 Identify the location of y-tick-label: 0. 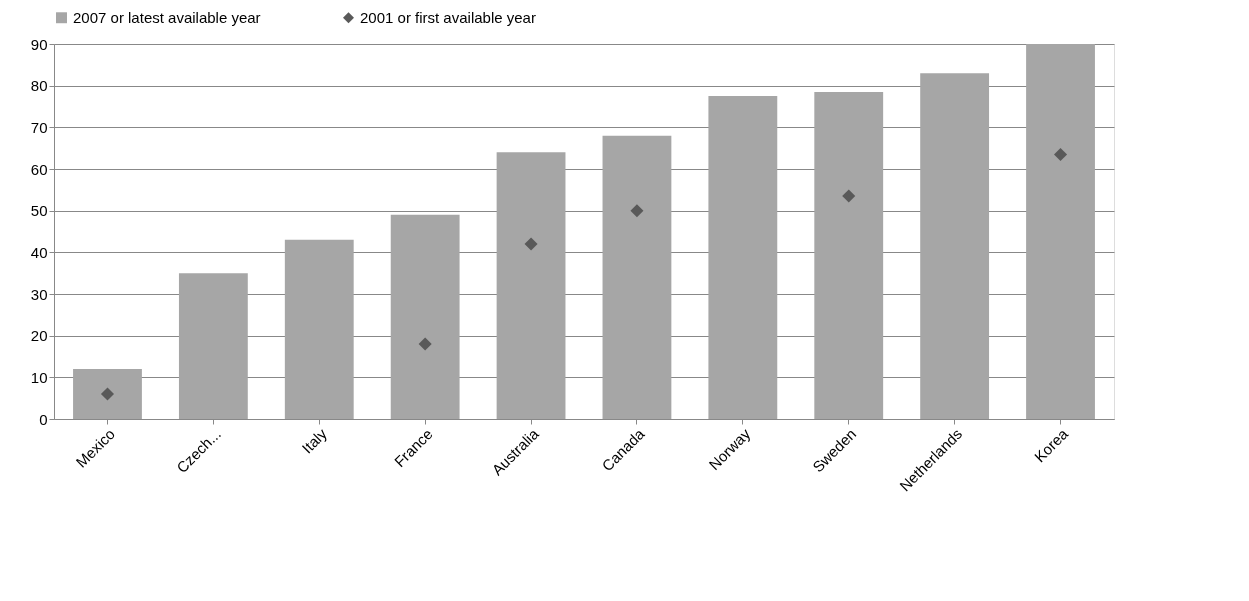
(43, 419).